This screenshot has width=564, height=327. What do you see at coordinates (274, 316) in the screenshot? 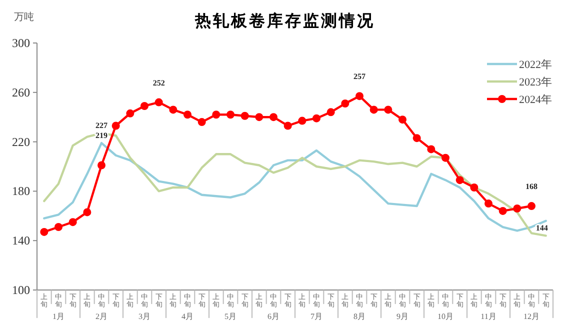
I see `text: 6月` at bounding box center [274, 316].